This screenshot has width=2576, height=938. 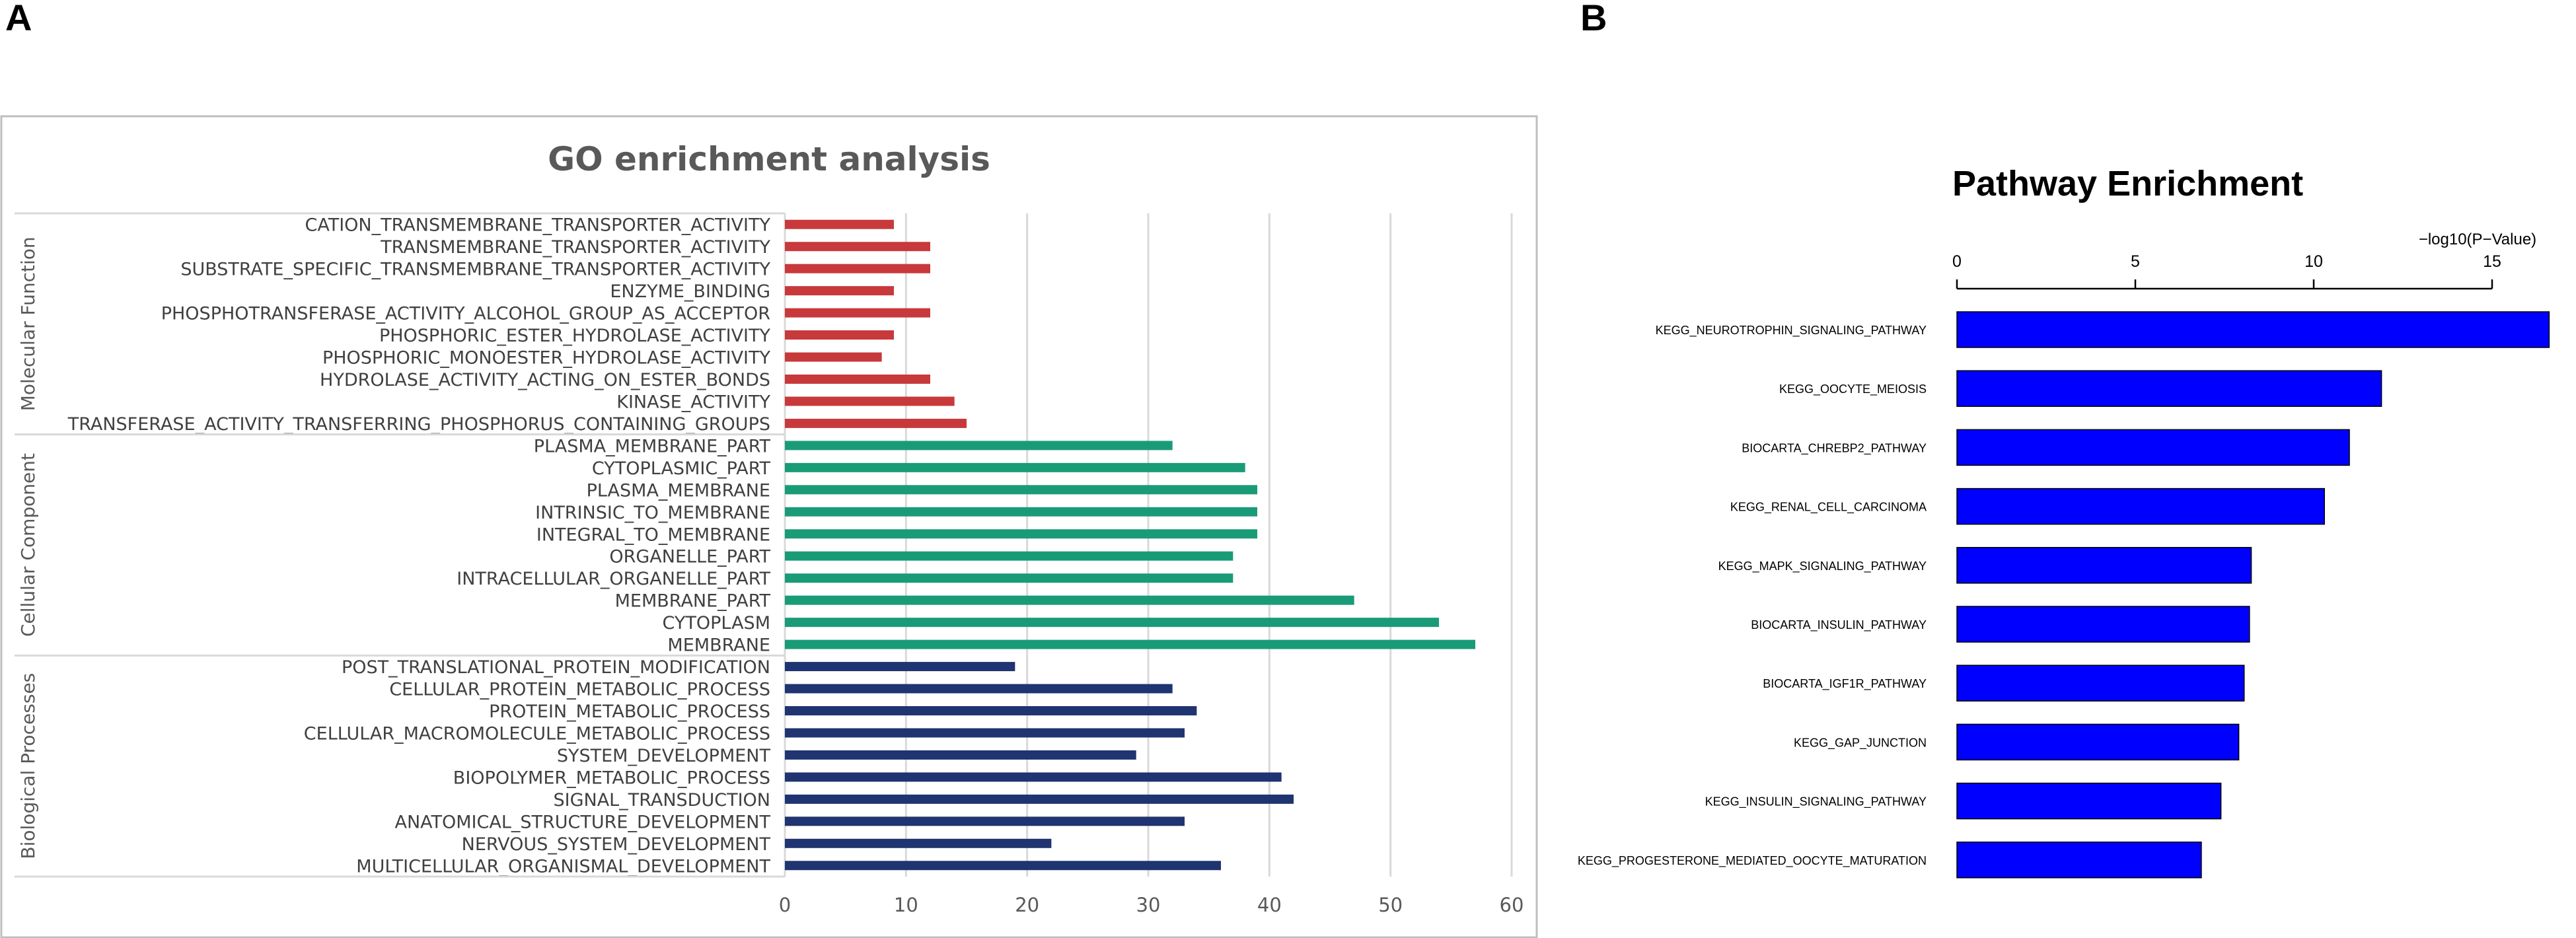 What do you see at coordinates (575, 336) in the screenshot?
I see `go-category-label: PHOSPHORIC_ESTER_HYDROLASE_ACTIVITY` at bounding box center [575, 336].